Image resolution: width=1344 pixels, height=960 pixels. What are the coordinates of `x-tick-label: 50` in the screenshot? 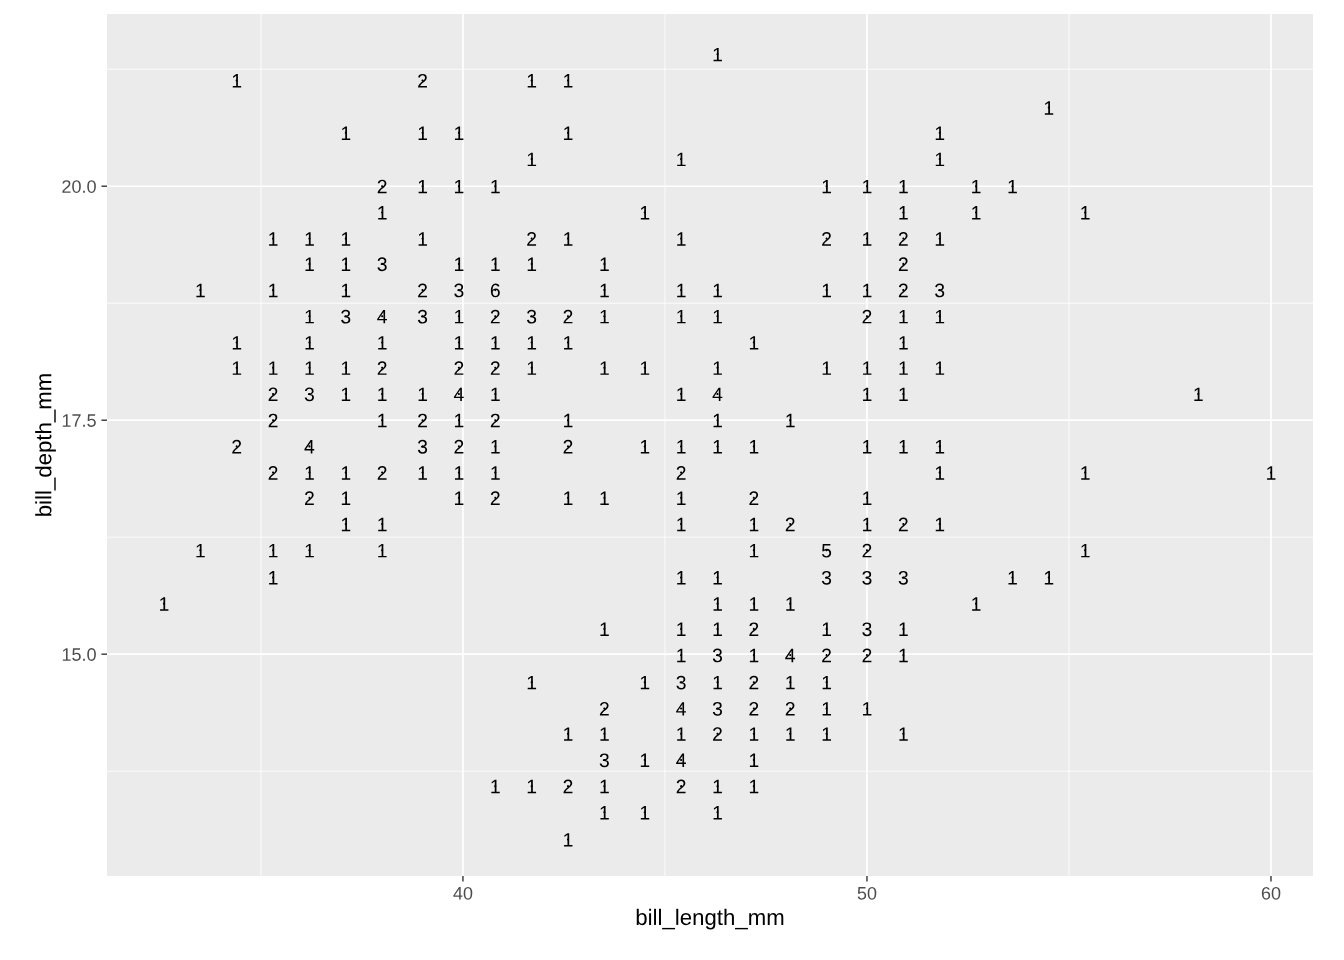 It's located at (867, 893).